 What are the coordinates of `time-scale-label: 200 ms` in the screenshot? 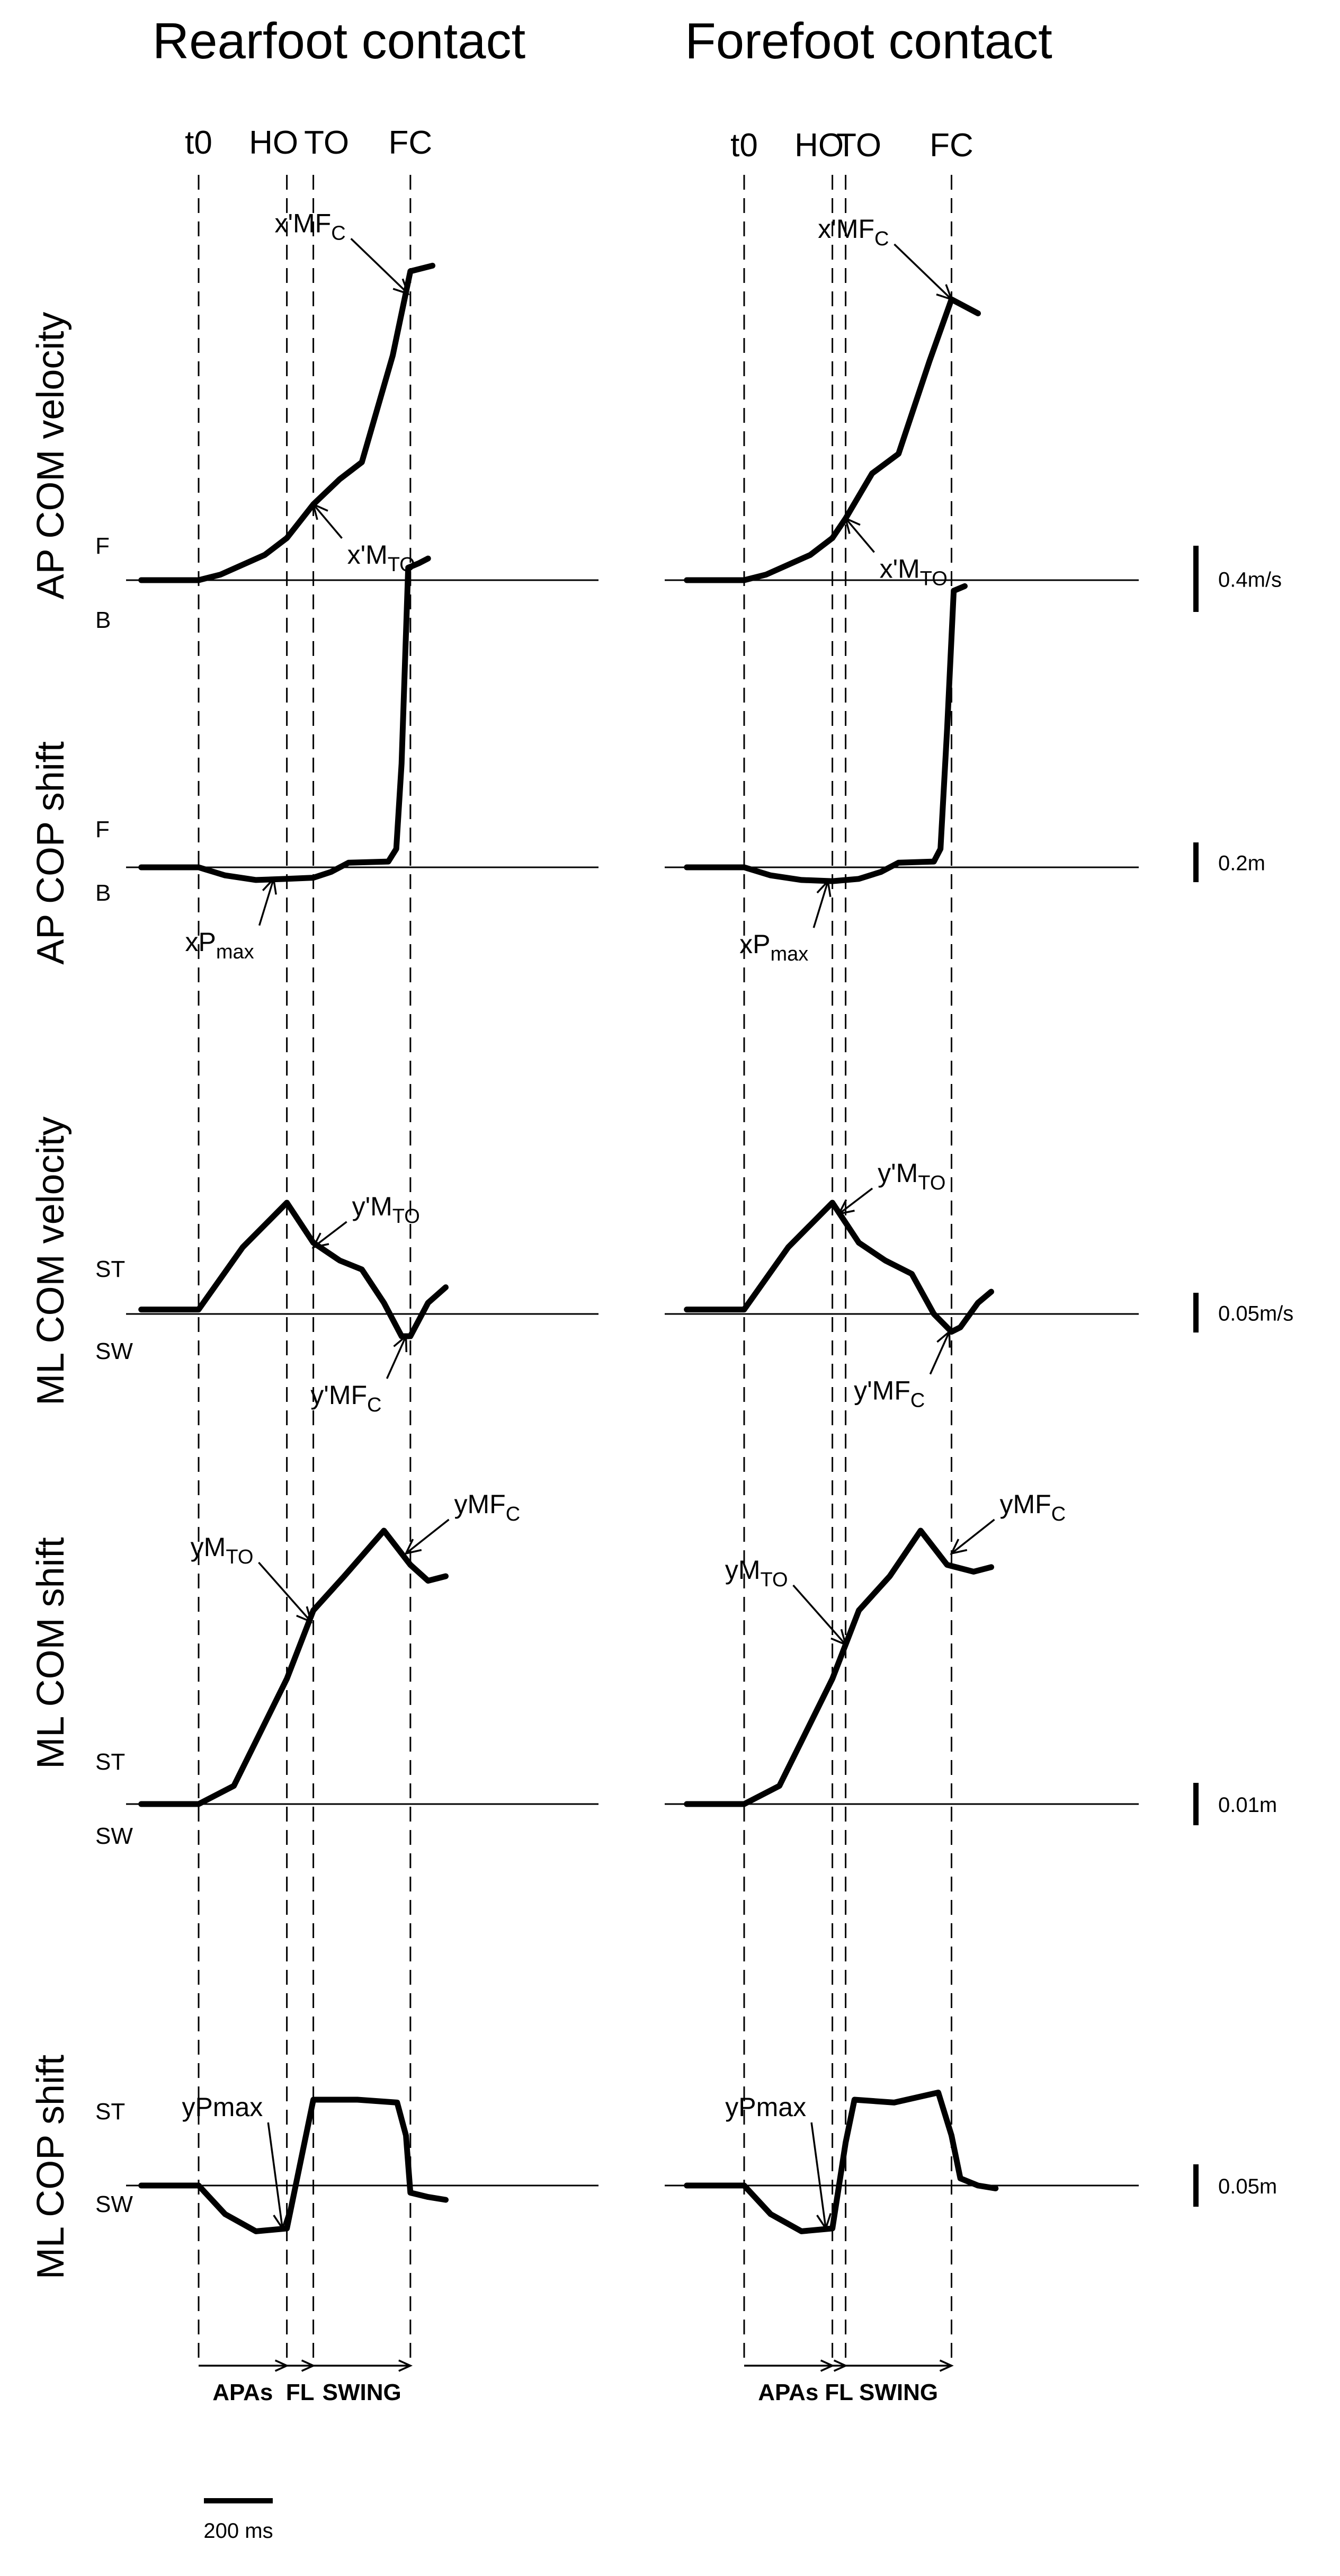 It's located at (238, 2531).